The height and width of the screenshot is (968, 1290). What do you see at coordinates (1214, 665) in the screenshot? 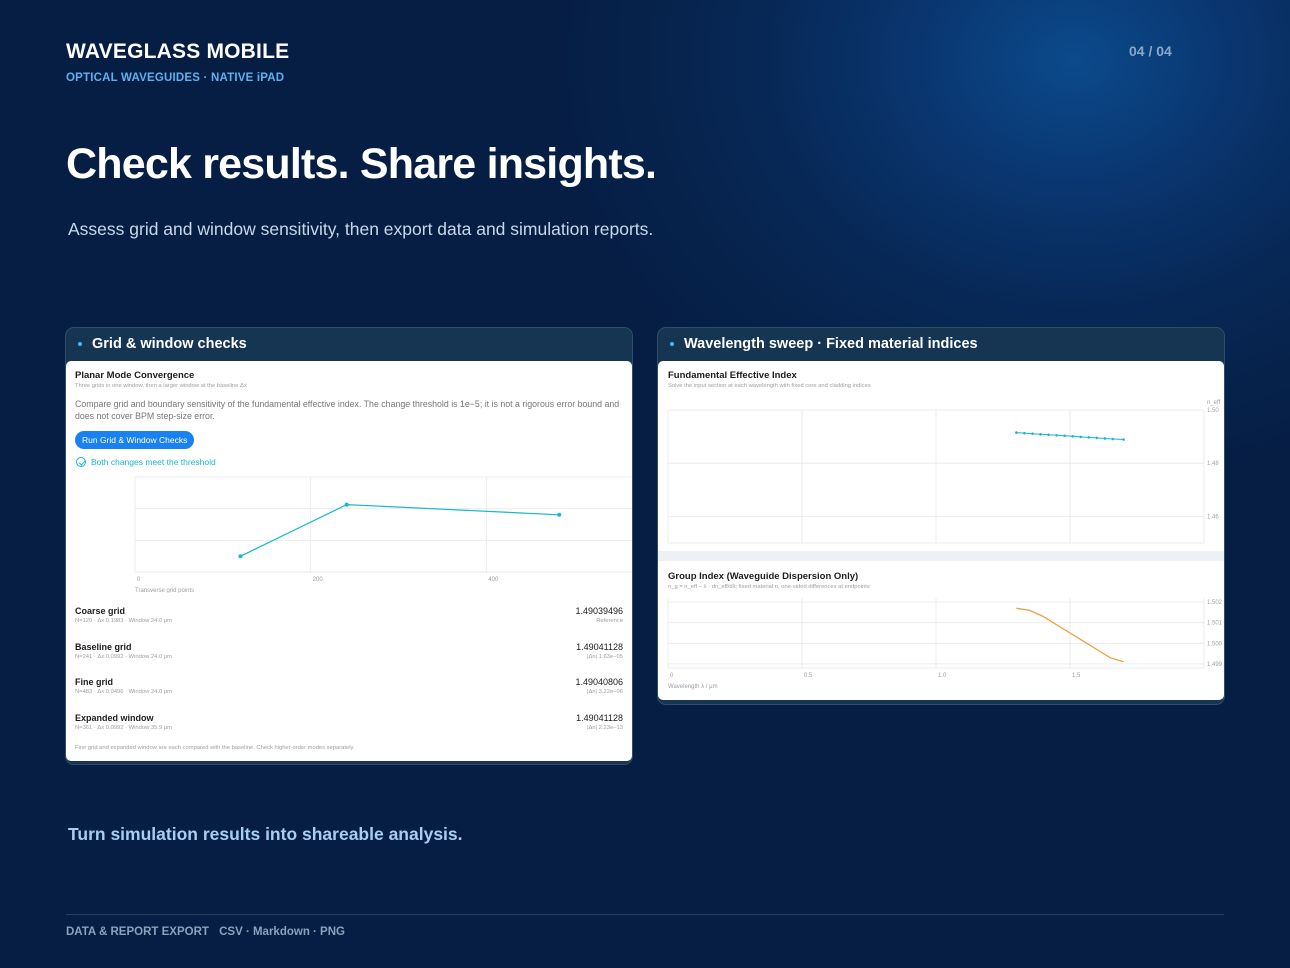
I see `y-tick-label: 1.499` at bounding box center [1214, 665].